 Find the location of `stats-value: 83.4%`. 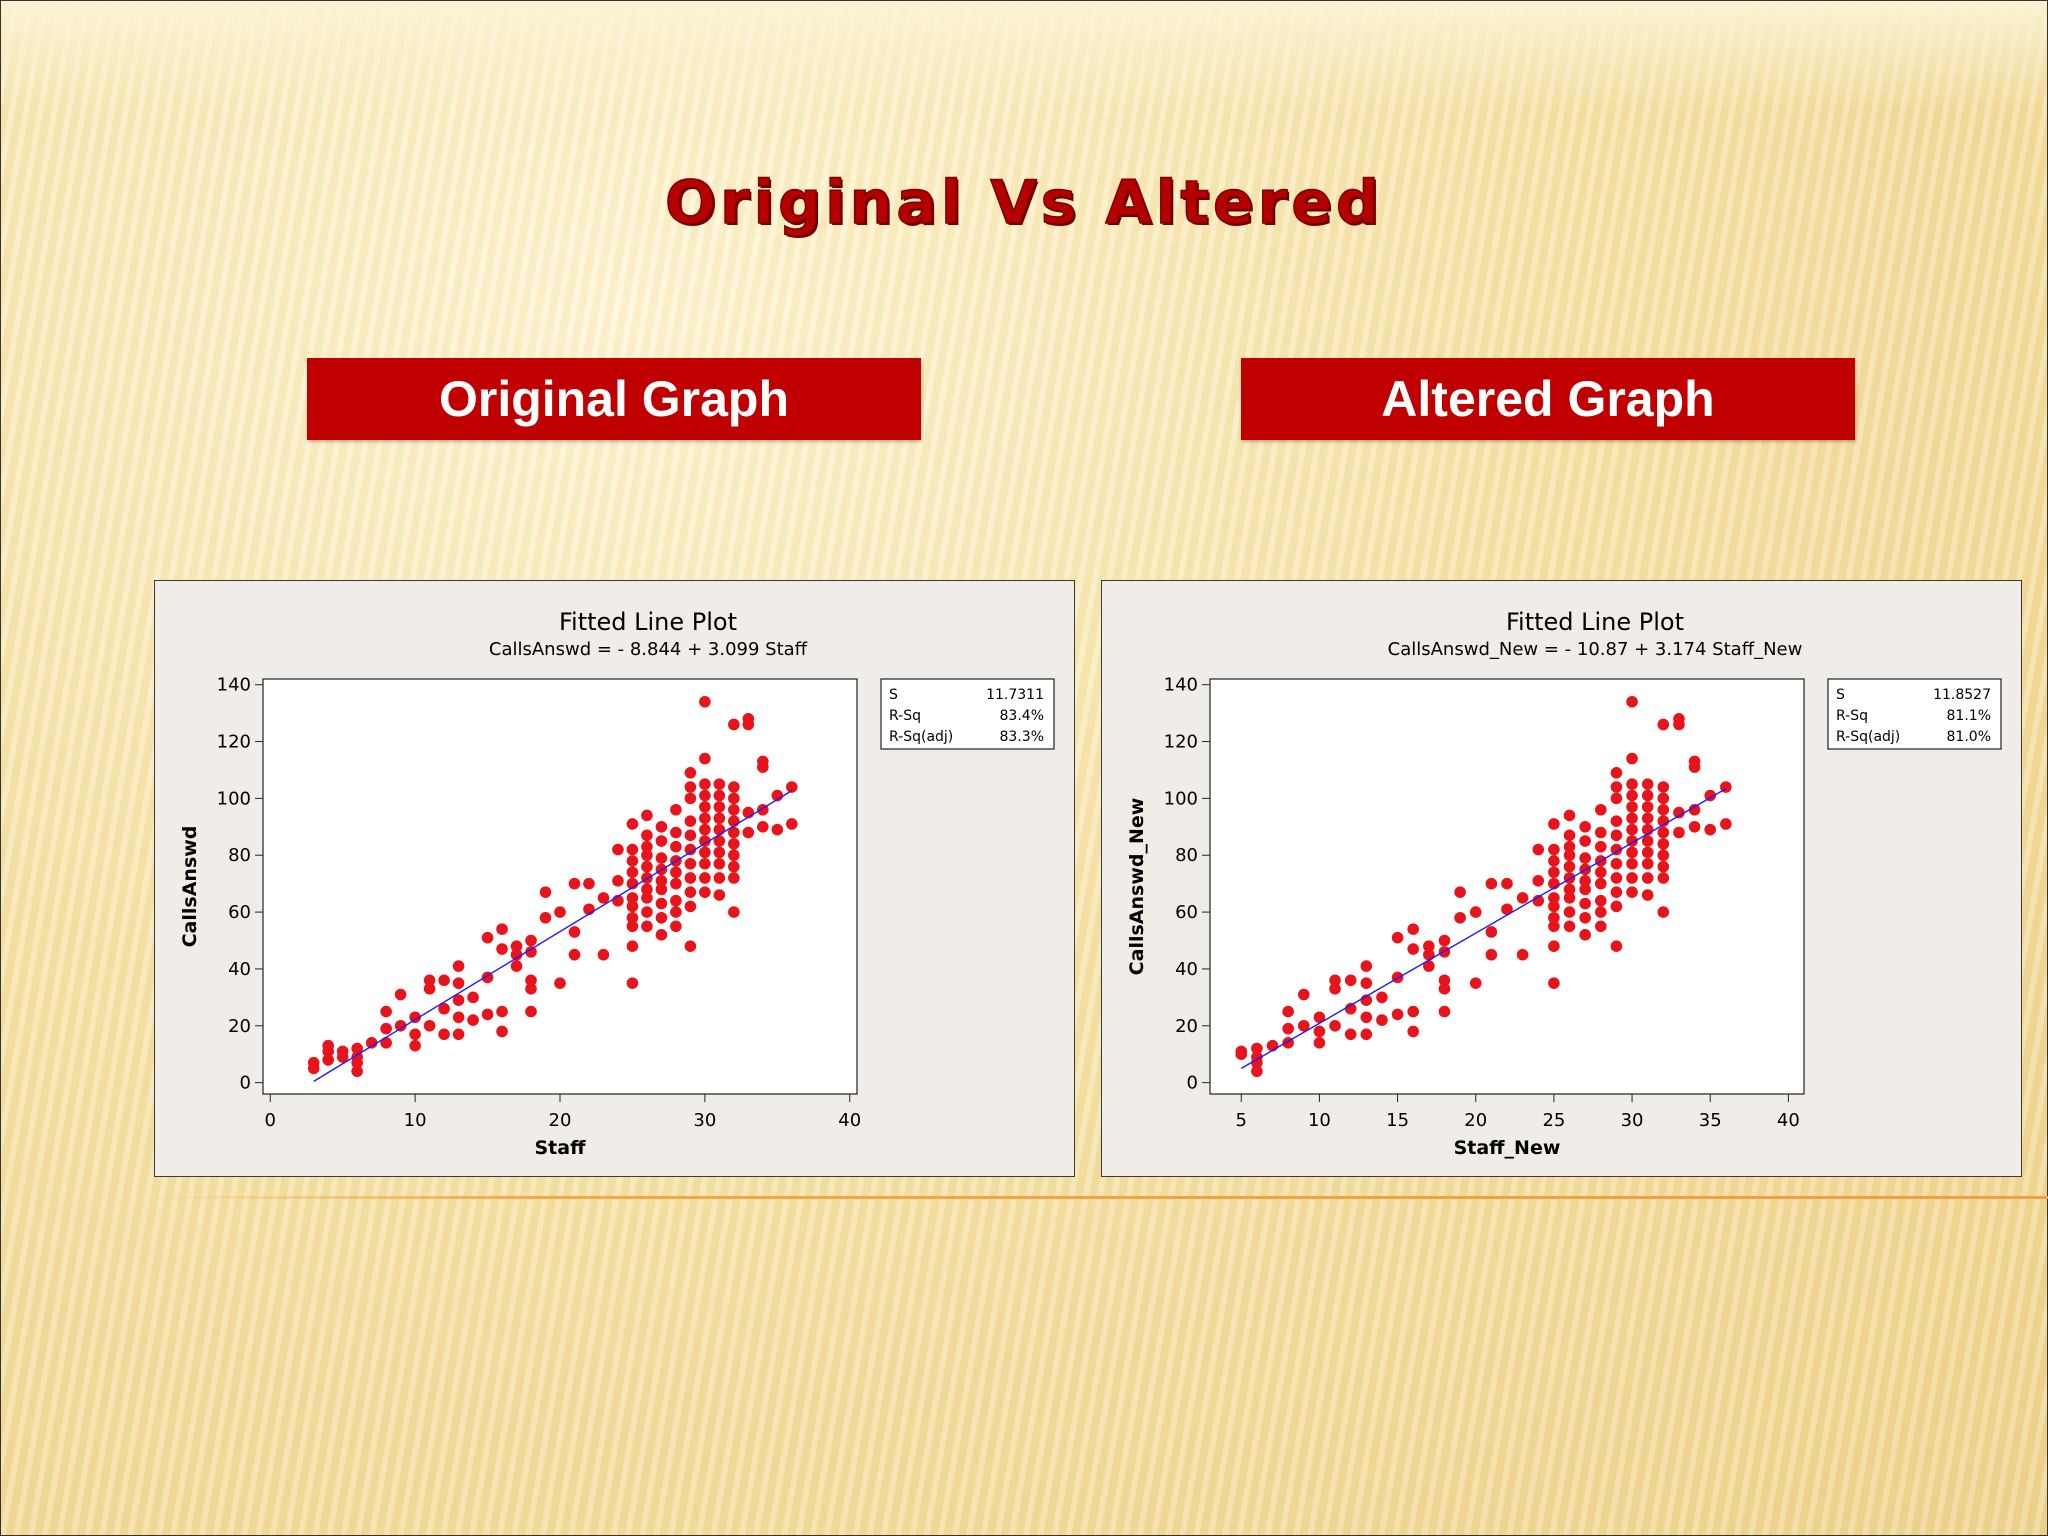

stats-value: 83.4% is located at coordinates (1022, 716).